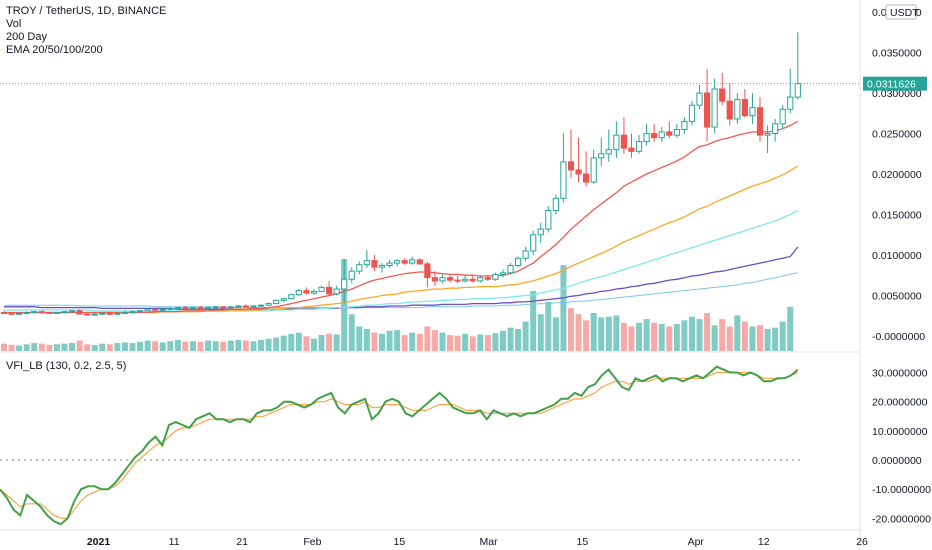  Describe the element at coordinates (900, 374) in the screenshot. I see `vfi-axis-tick-label: 30.0000000` at that location.